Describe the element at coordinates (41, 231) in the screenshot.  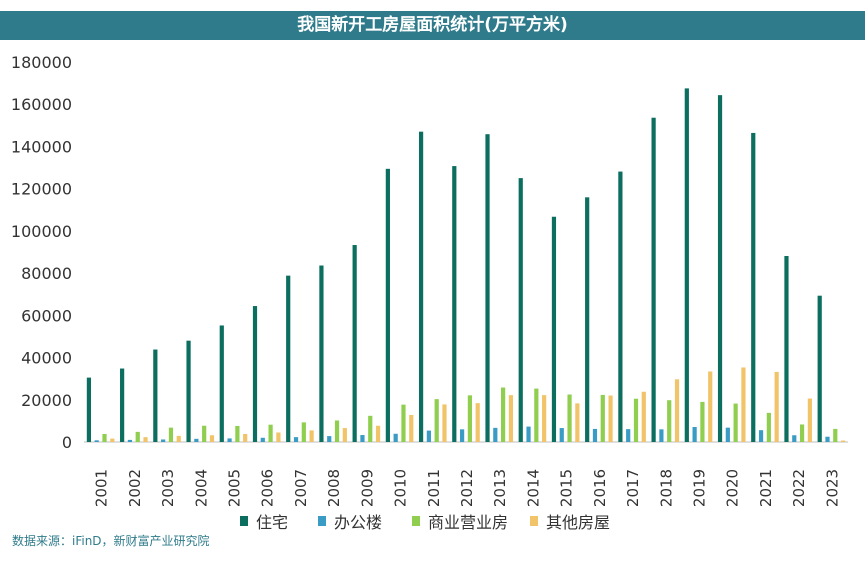
I see `y-tick-label: 100000` at that location.